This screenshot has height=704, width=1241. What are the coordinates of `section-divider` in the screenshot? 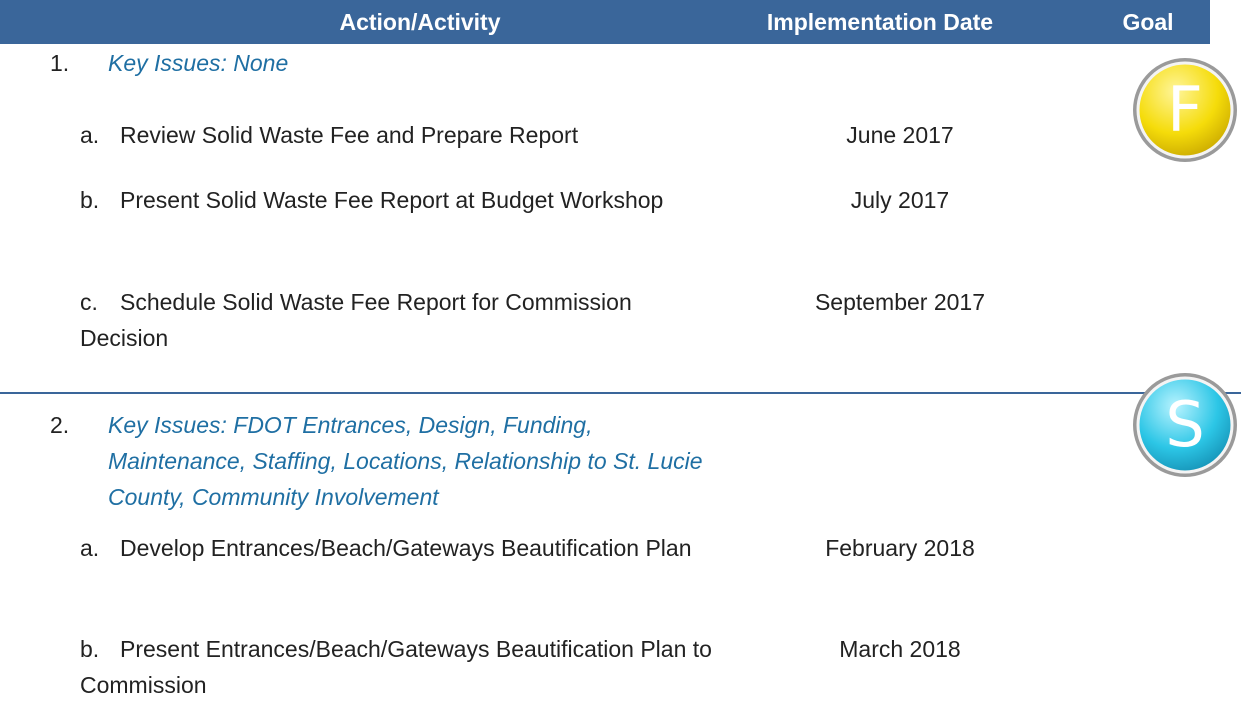 It's located at (620, 393).